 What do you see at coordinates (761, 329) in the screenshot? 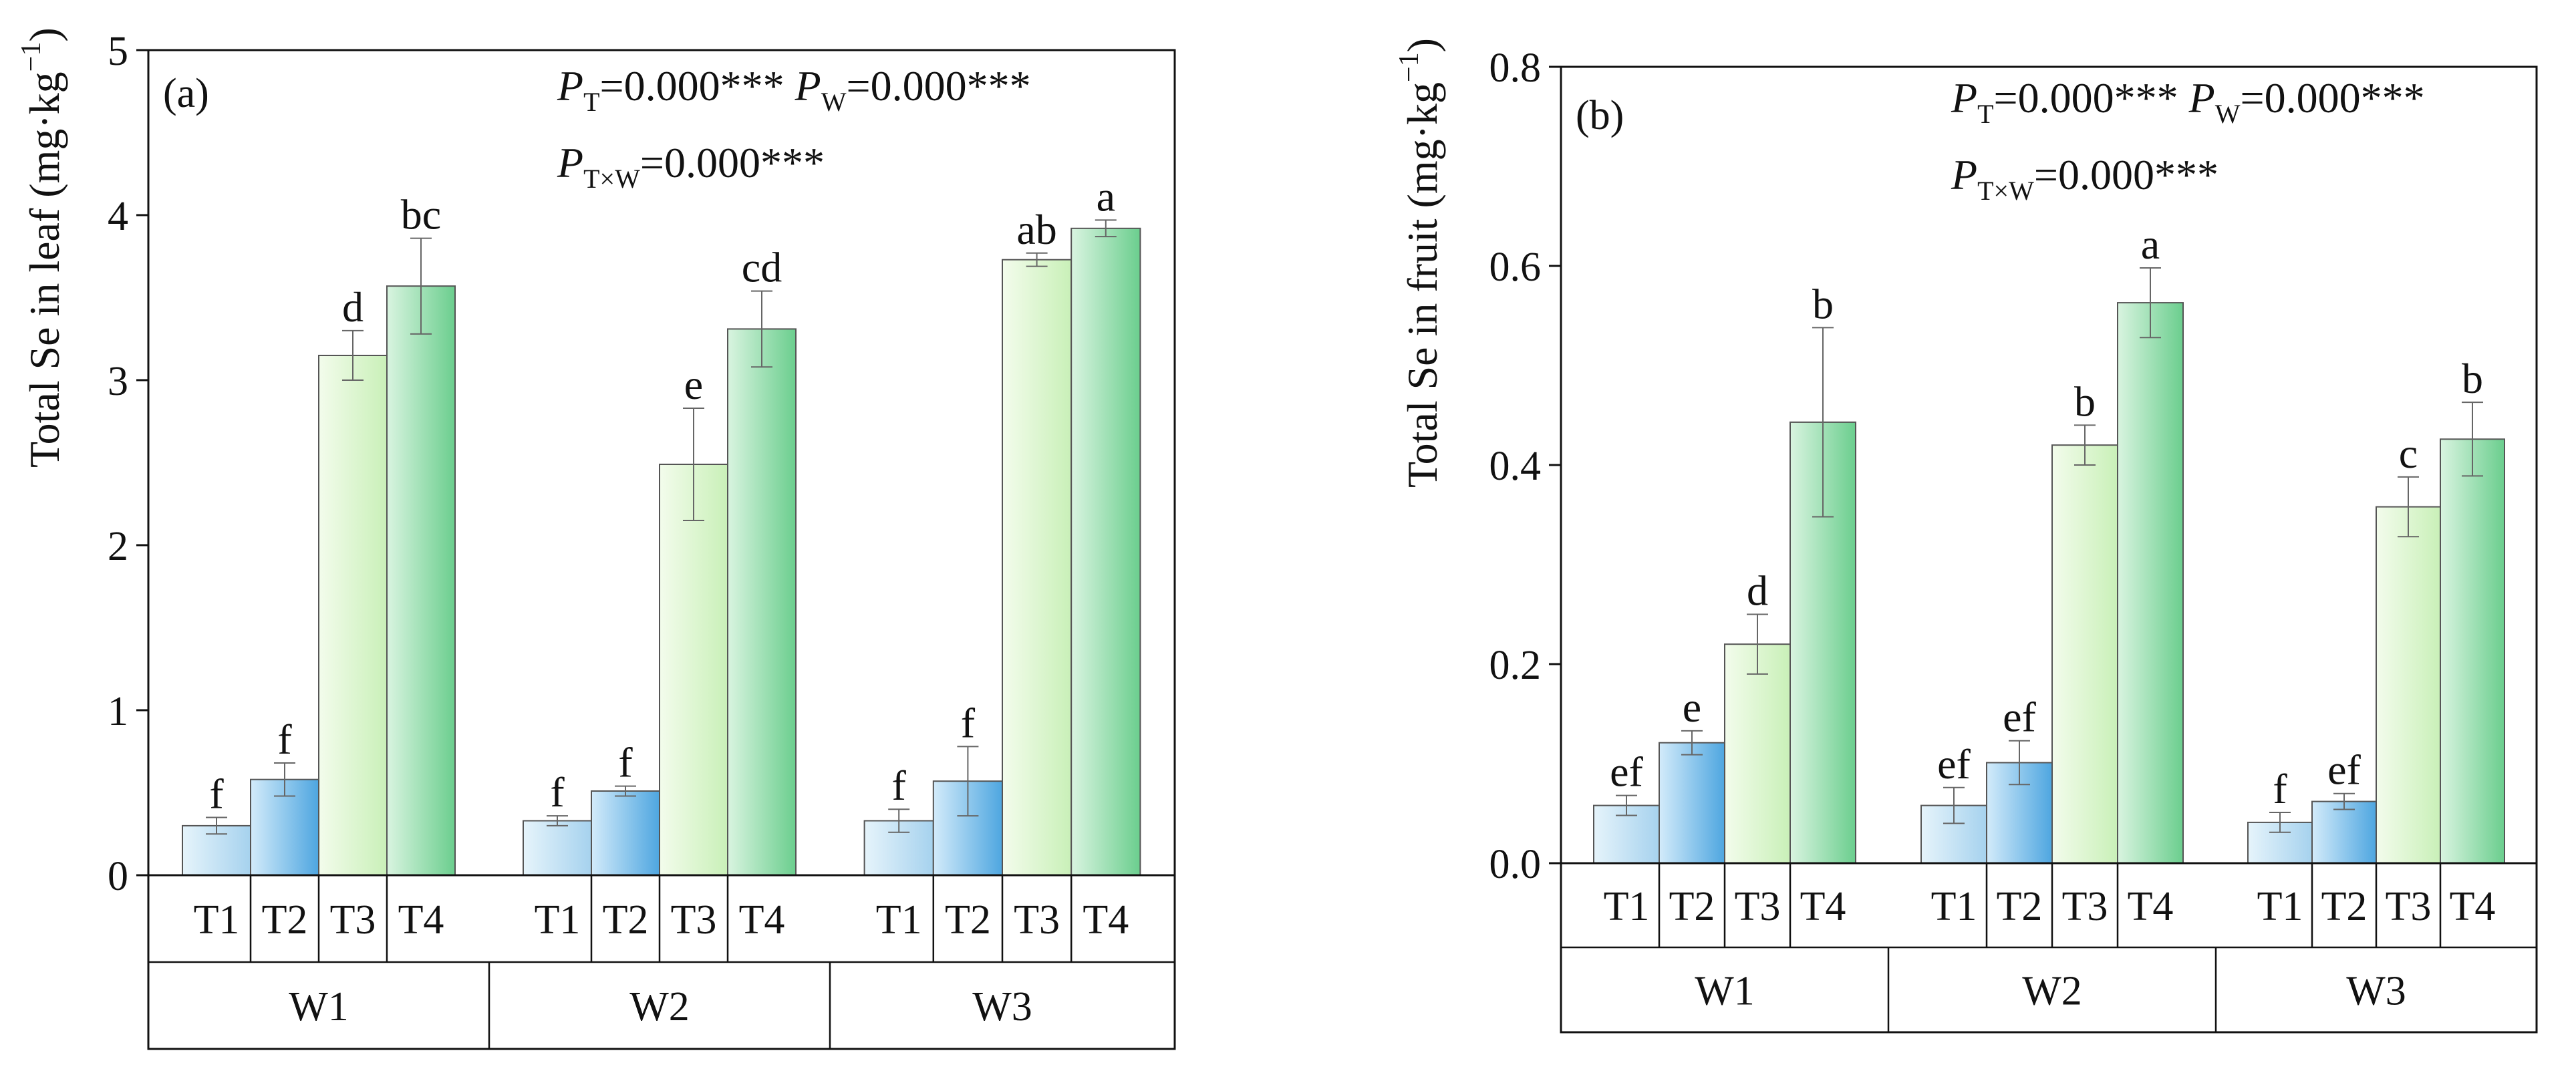
I see `error-bar-w2-t4` at bounding box center [761, 329].